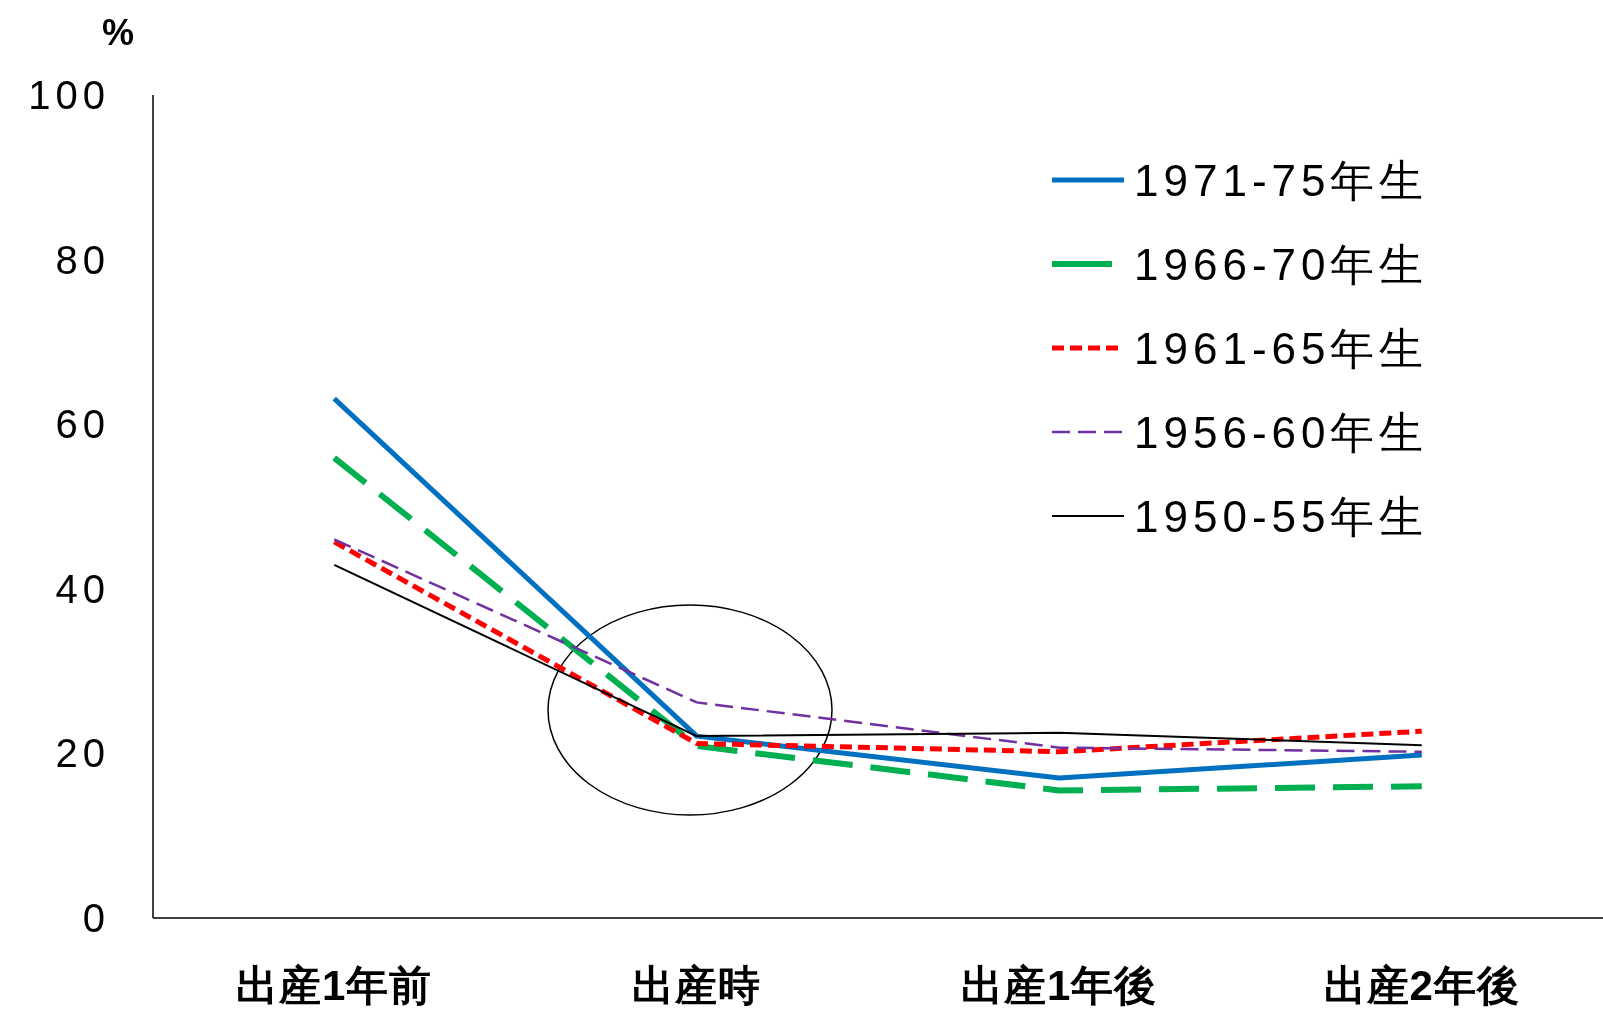 This screenshot has height=1013, width=1603. Describe the element at coordinates (1421, 985) in the screenshot. I see `x-tick-label: 出産2年後` at that location.